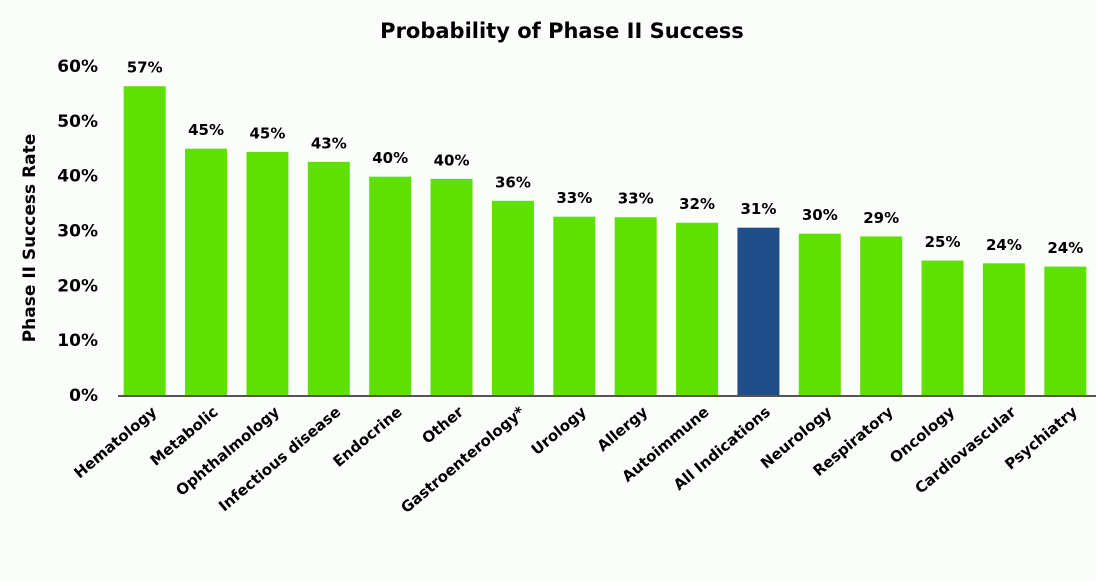  Describe the element at coordinates (513, 182) in the screenshot. I see `value-label: 36%` at that location.